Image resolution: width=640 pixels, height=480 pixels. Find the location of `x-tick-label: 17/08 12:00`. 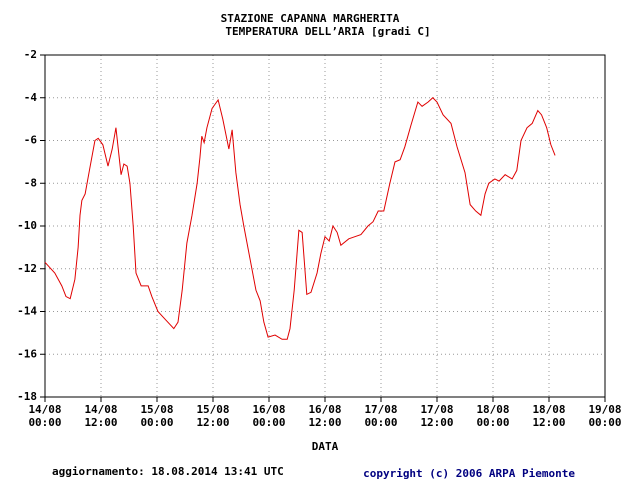

x-tick-label: 17/08 12:00 is located at coordinates (437, 416).